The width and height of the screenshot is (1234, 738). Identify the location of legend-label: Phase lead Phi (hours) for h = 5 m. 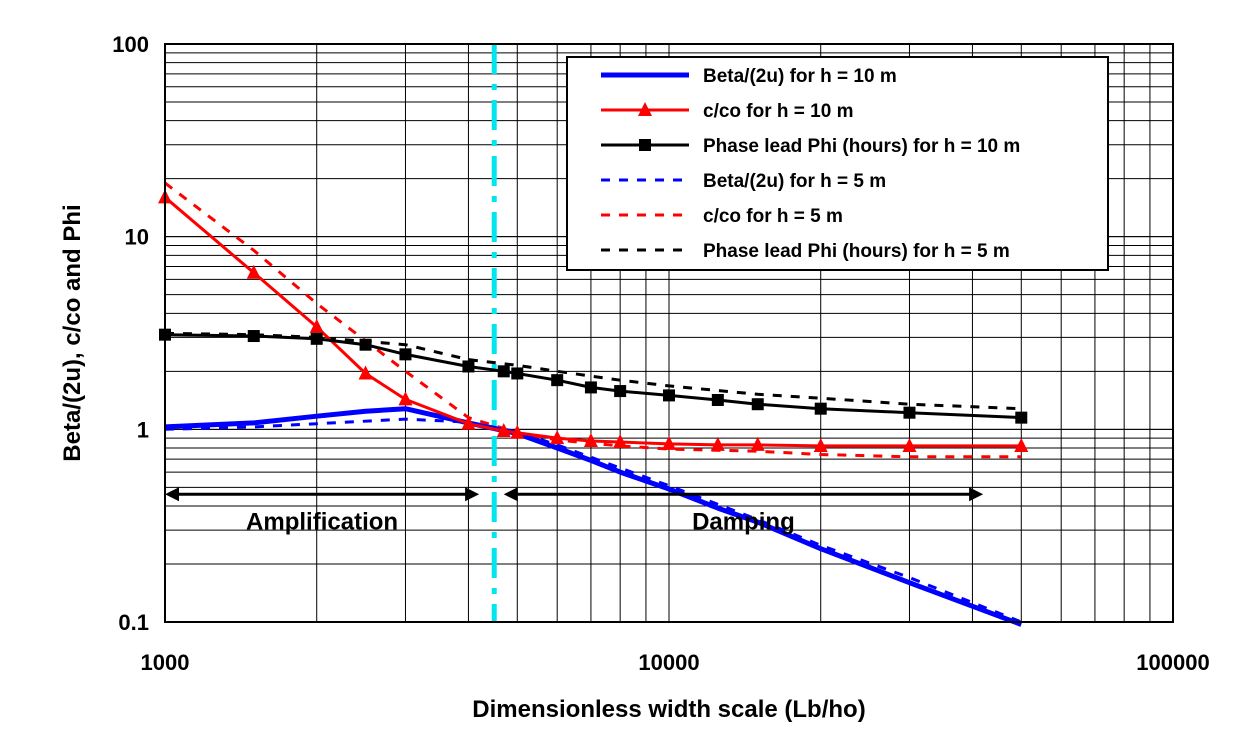
(856, 251).